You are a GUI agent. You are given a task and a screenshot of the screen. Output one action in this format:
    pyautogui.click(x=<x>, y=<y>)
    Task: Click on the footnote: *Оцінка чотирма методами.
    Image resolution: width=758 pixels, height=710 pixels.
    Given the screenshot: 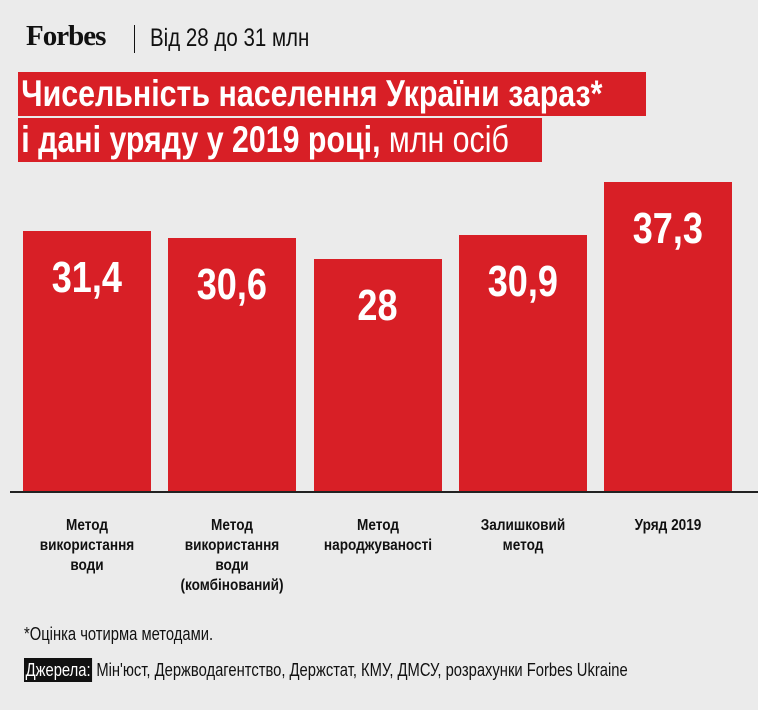 What is the action you would take?
    pyautogui.click(x=119, y=634)
    